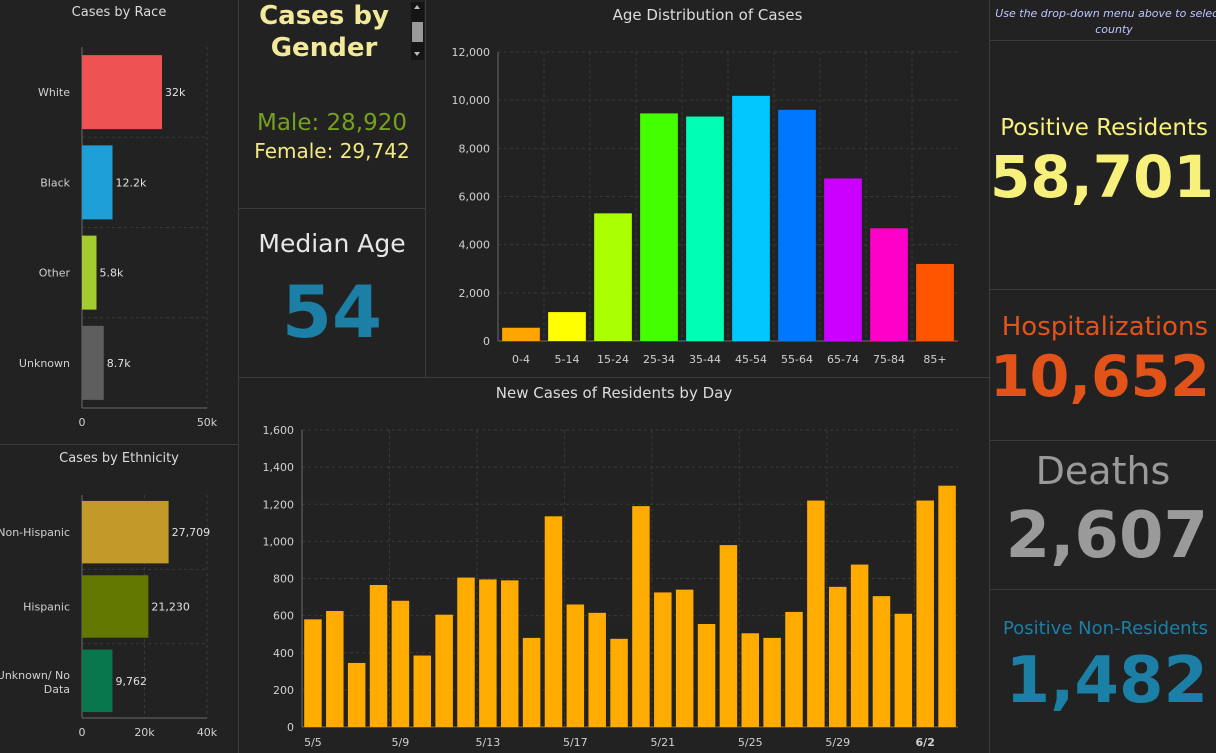 The height and width of the screenshot is (753, 1216). I want to click on bar-data-label: 27,709, so click(191, 532).